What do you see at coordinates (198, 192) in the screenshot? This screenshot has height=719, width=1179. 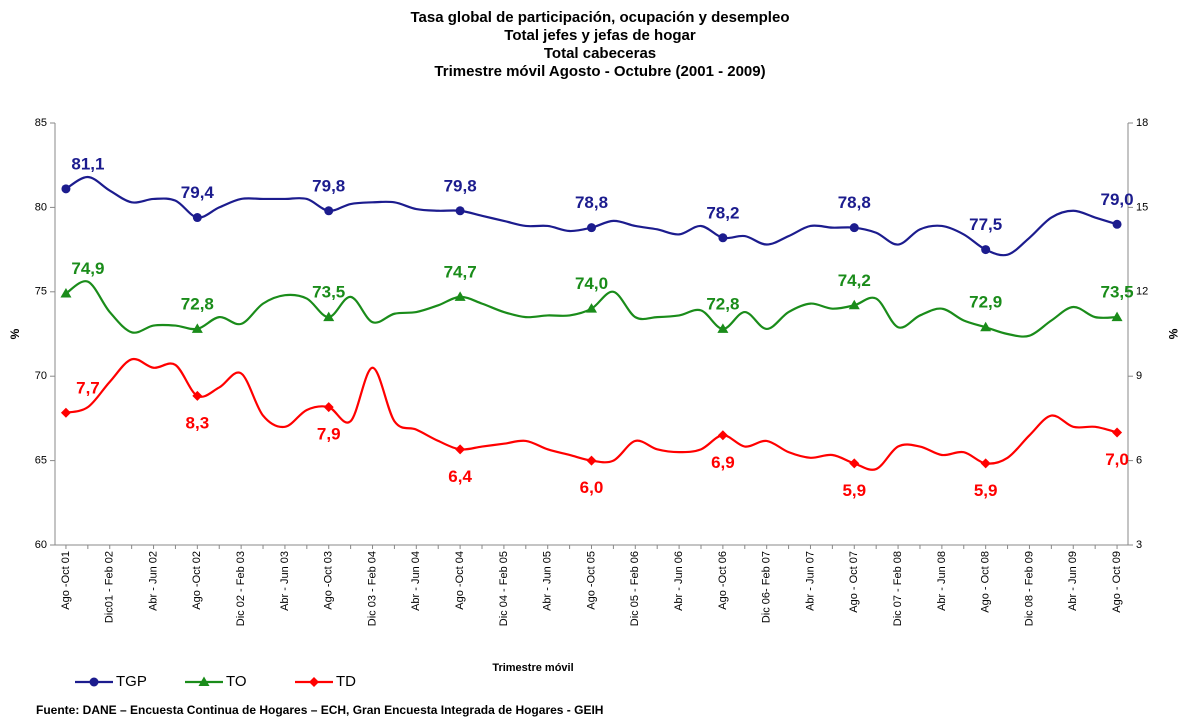 I see `data-label: 79,4` at bounding box center [198, 192].